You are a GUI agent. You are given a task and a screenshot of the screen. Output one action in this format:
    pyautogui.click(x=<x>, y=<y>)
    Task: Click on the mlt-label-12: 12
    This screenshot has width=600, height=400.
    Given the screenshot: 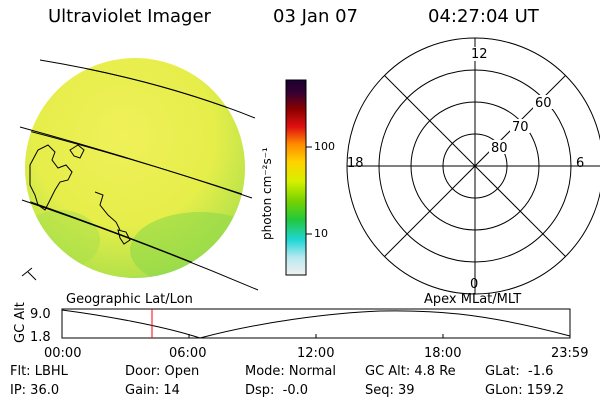 What is the action you would take?
    pyautogui.click(x=479, y=54)
    